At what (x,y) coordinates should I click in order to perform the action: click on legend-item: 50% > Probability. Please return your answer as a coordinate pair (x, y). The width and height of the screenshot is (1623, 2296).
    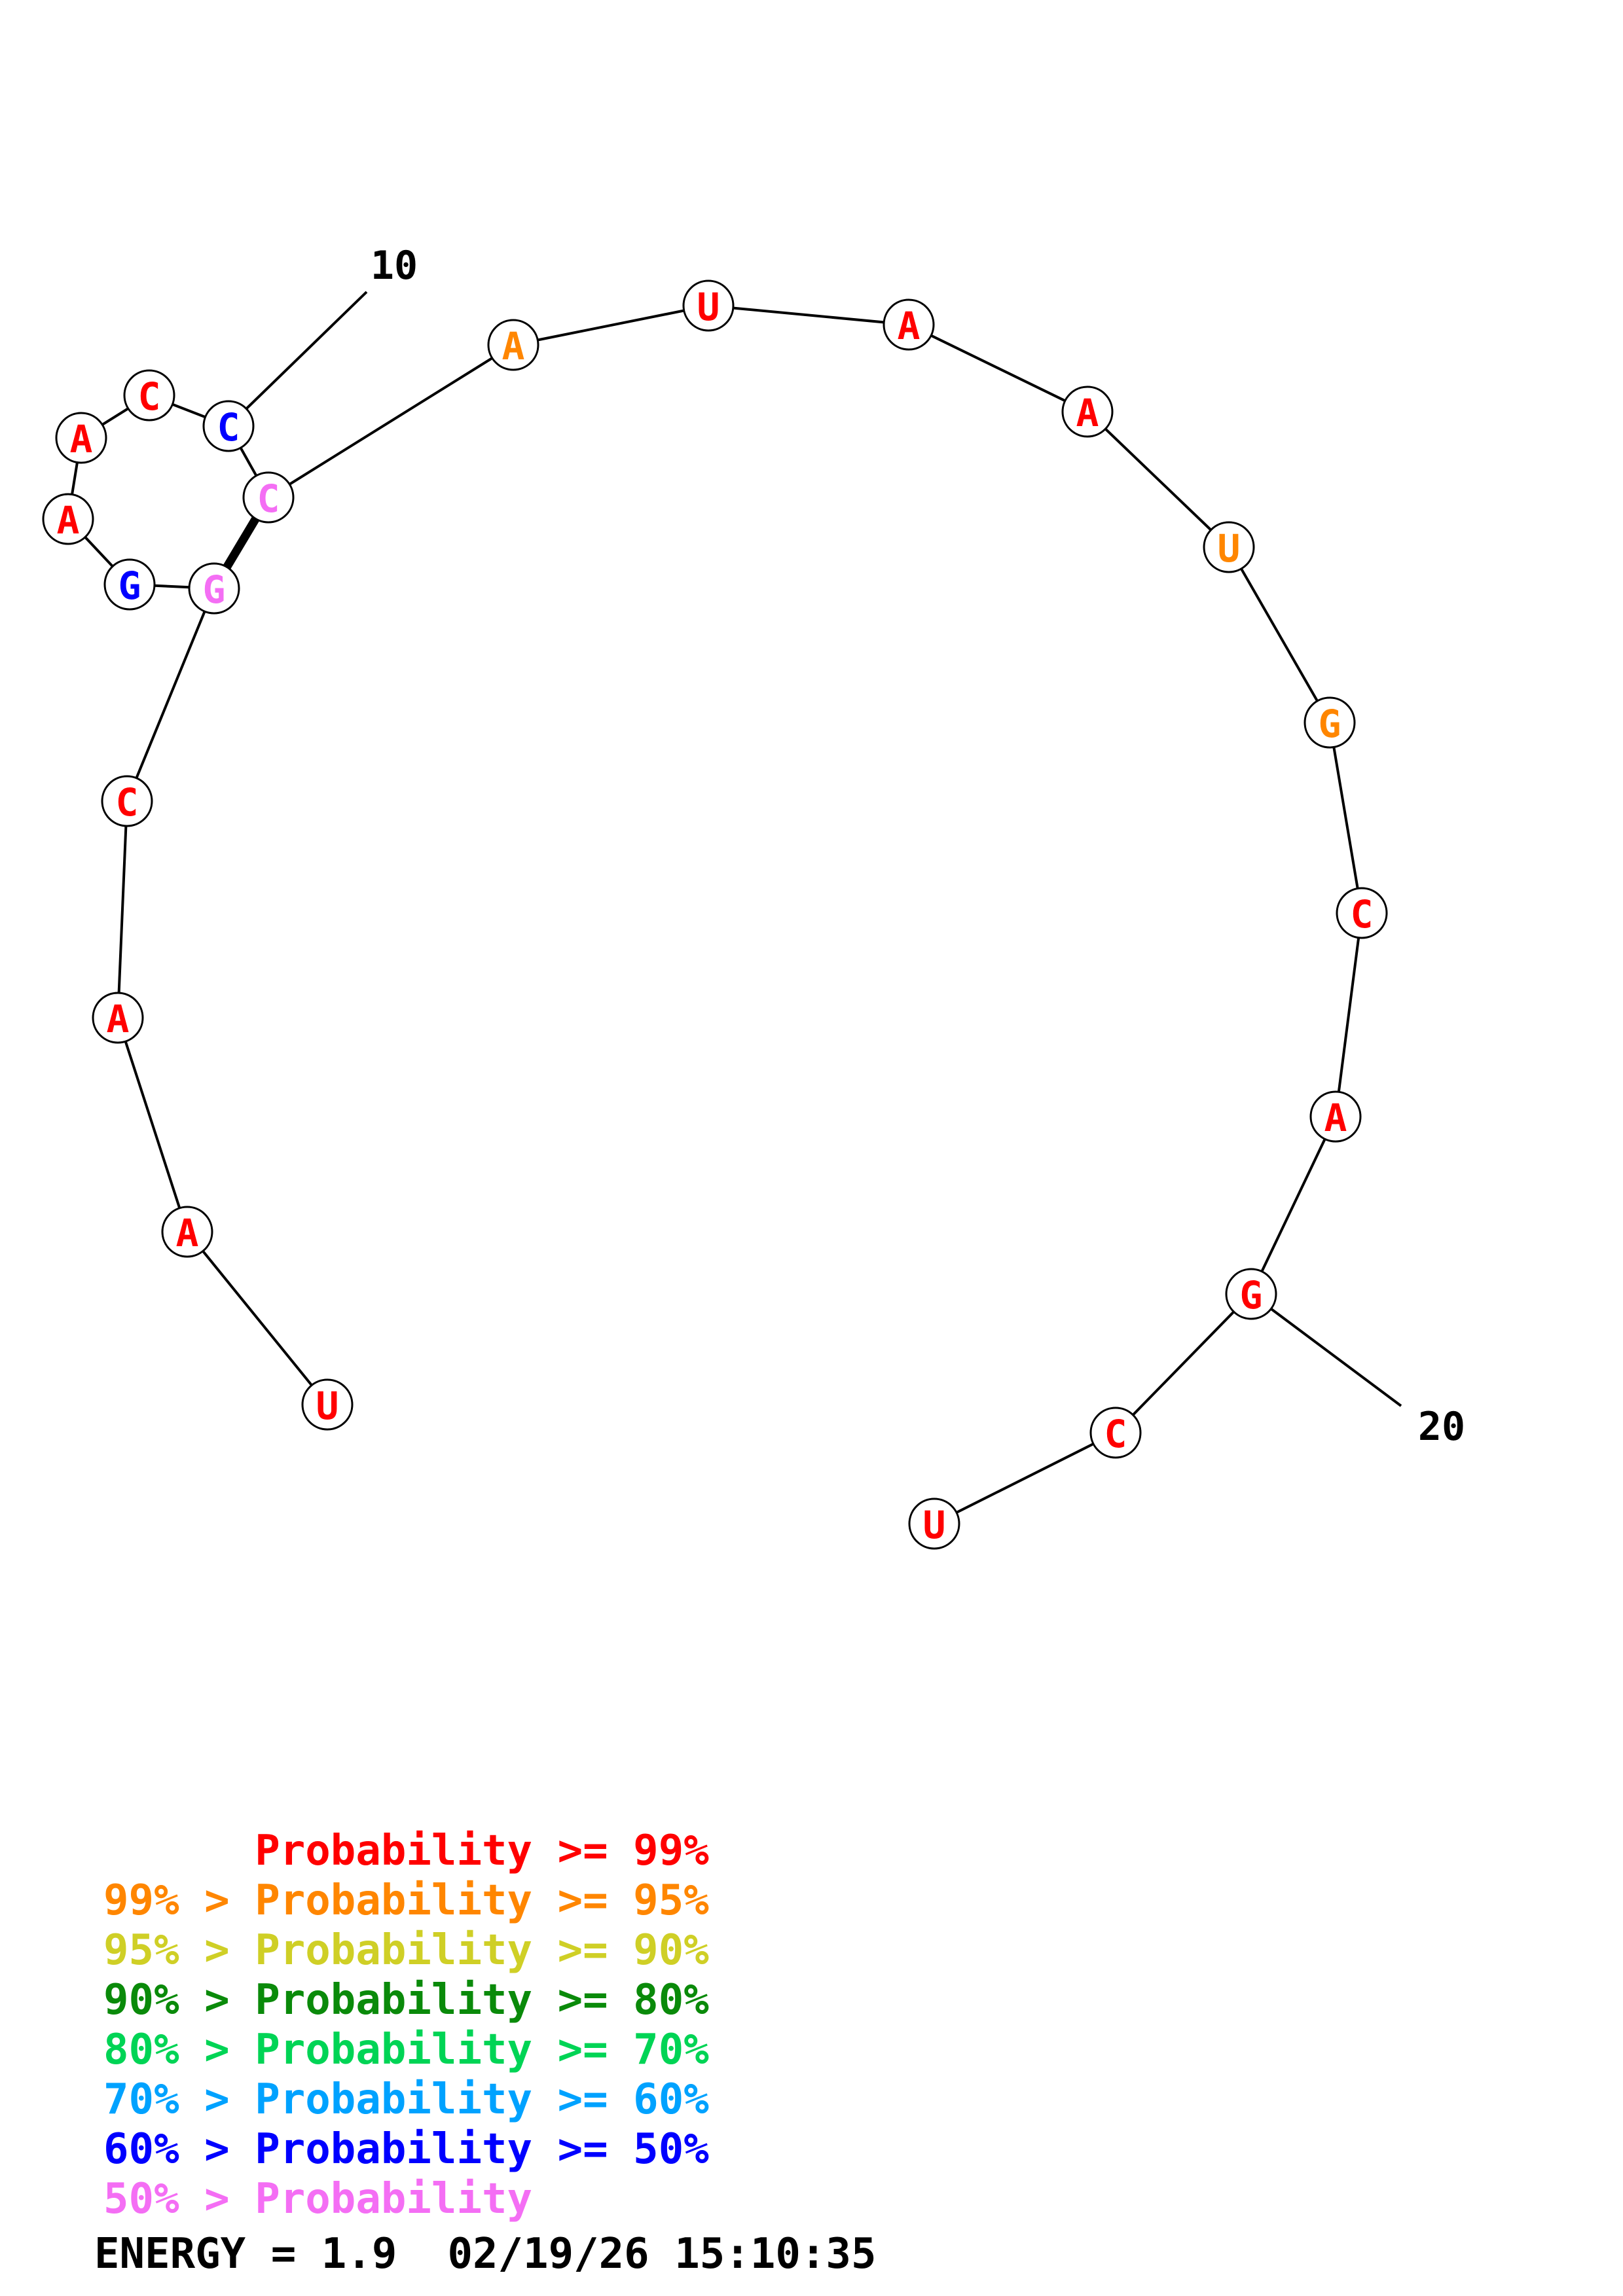
    Looking at the image, I should click on (318, 2199).